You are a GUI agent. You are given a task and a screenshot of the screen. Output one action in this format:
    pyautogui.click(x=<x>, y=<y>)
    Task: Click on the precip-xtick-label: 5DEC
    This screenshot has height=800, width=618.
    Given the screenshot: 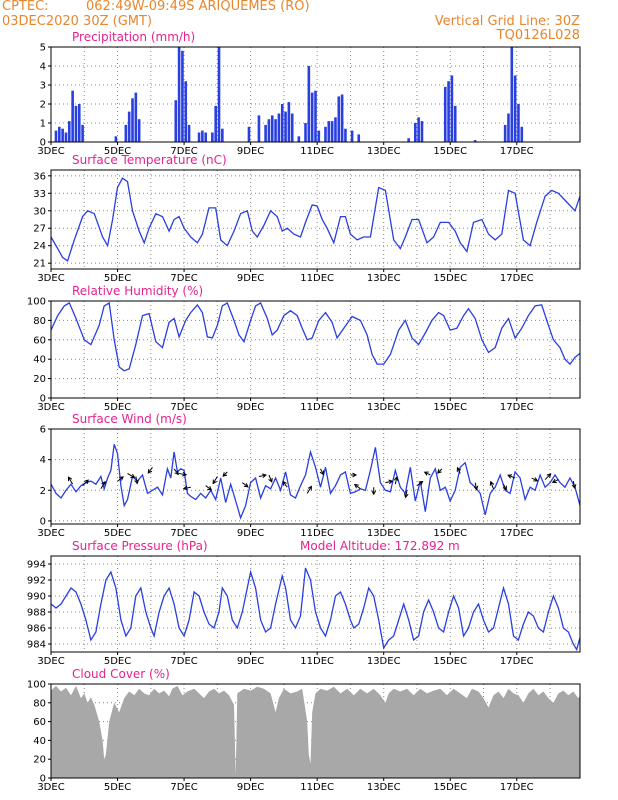 What is the action you would take?
    pyautogui.click(x=117, y=151)
    